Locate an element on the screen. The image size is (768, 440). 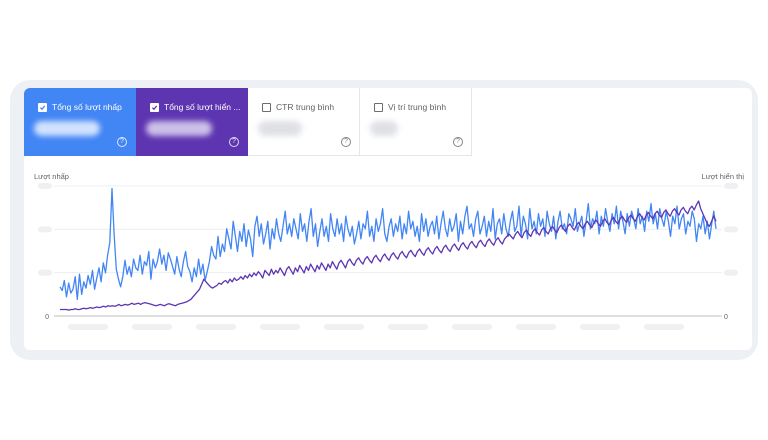
metric-tile-ctr: CTR trung bình ? is located at coordinates (304, 122).